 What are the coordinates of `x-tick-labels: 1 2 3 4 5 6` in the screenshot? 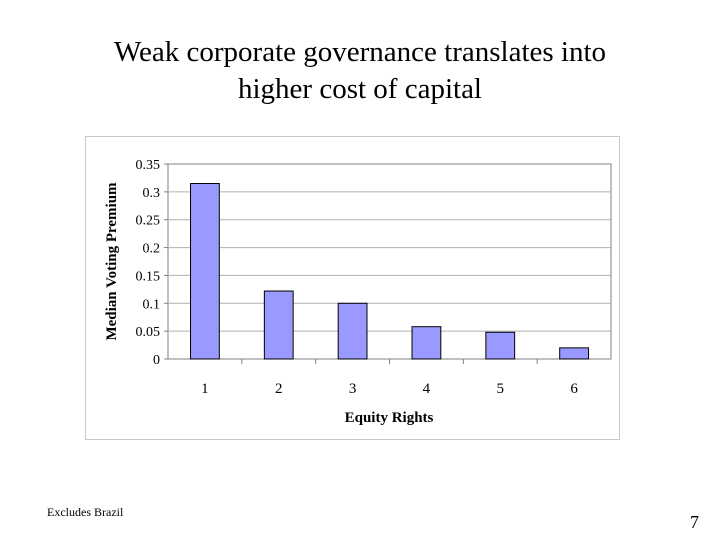 It's located at (389, 378).